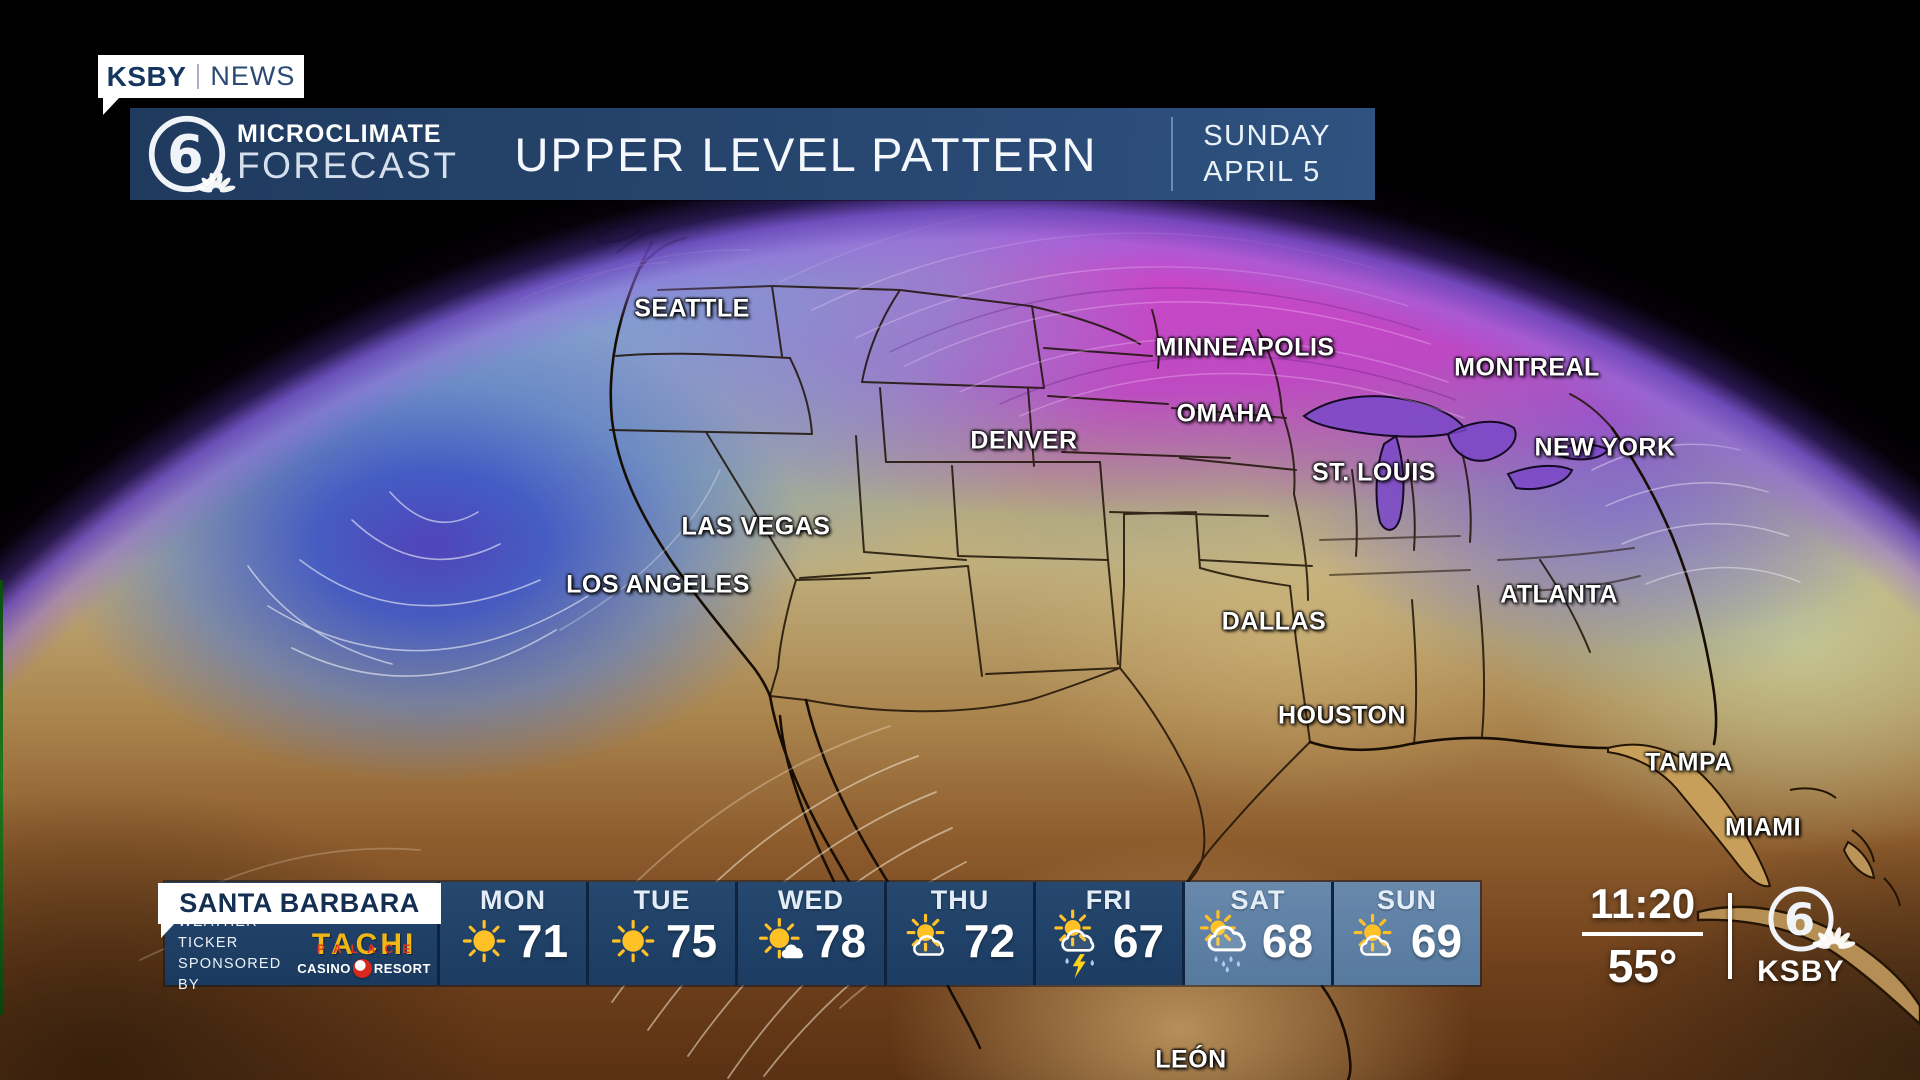 This screenshot has height=1080, width=1920. I want to click on sponsor-emblem-icon, so click(362, 968).